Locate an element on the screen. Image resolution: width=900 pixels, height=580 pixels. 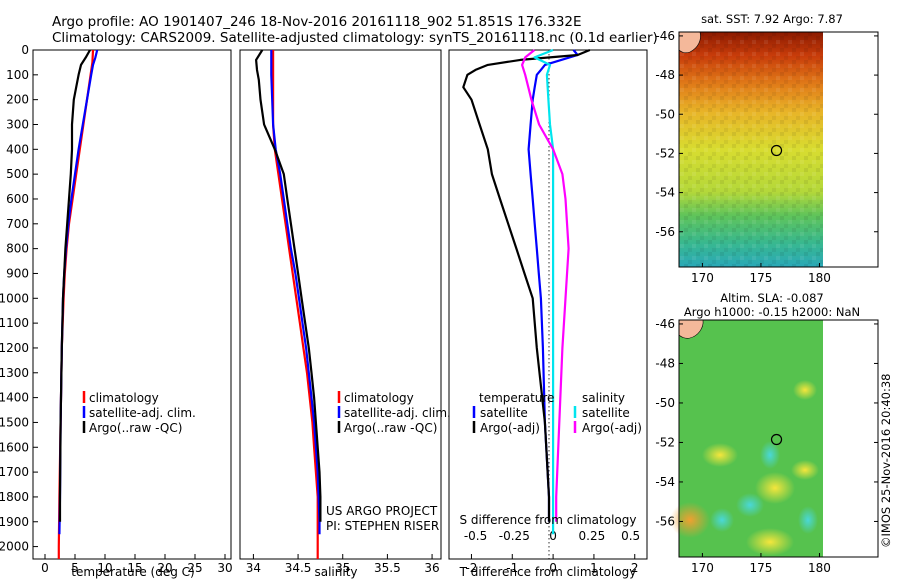
sla-map-subtitle: Argo h1000: -0.15 h2000: NaN is located at coordinates (772, 312).